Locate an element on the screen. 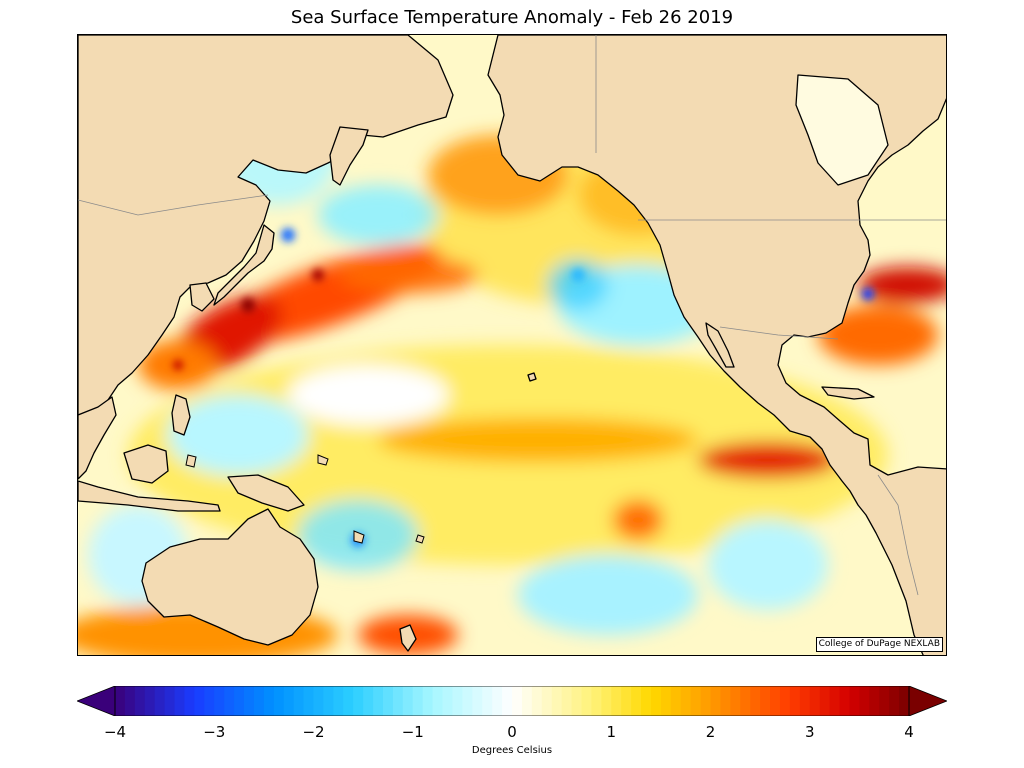 The height and width of the screenshot is (768, 1024). hudson-bay is located at coordinates (842, 130).